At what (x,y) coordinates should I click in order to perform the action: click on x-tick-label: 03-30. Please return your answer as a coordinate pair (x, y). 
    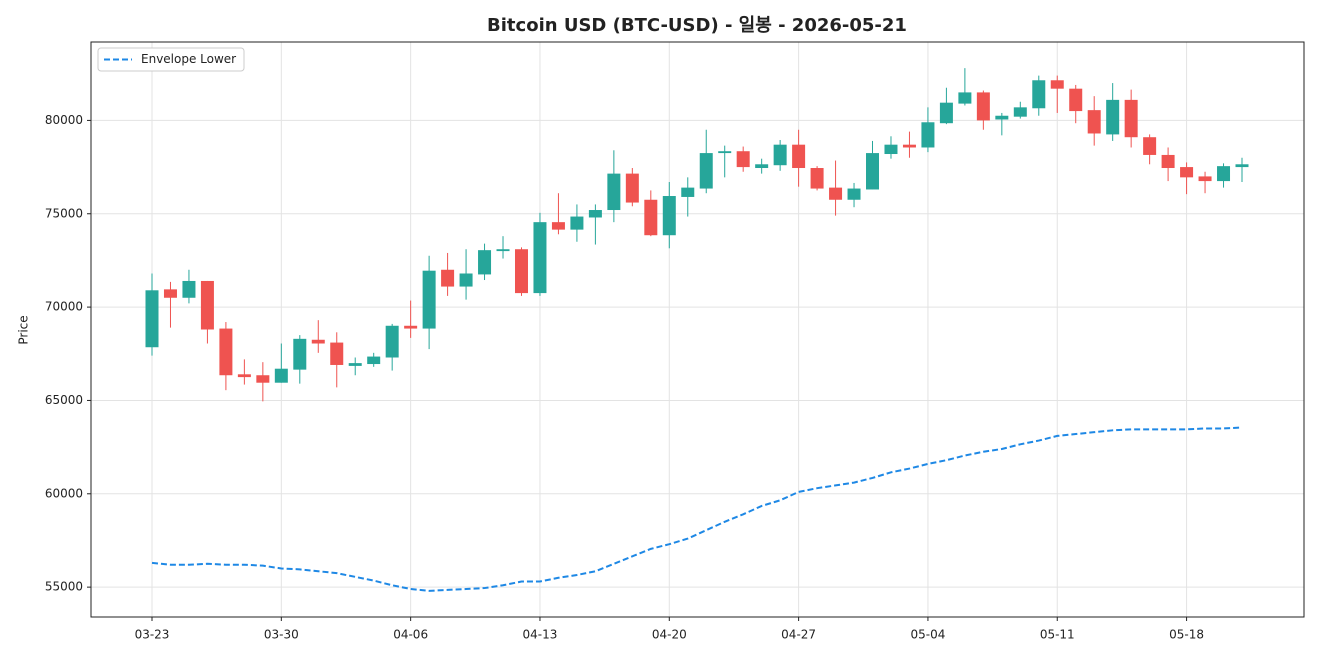
    Looking at the image, I should click on (281, 635).